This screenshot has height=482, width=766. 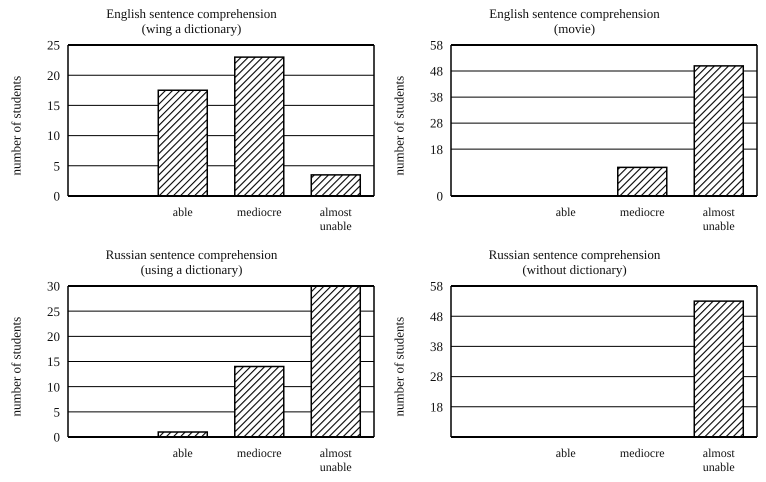 I want to click on chart-subtitle: (without dictionary), so click(x=574, y=269).